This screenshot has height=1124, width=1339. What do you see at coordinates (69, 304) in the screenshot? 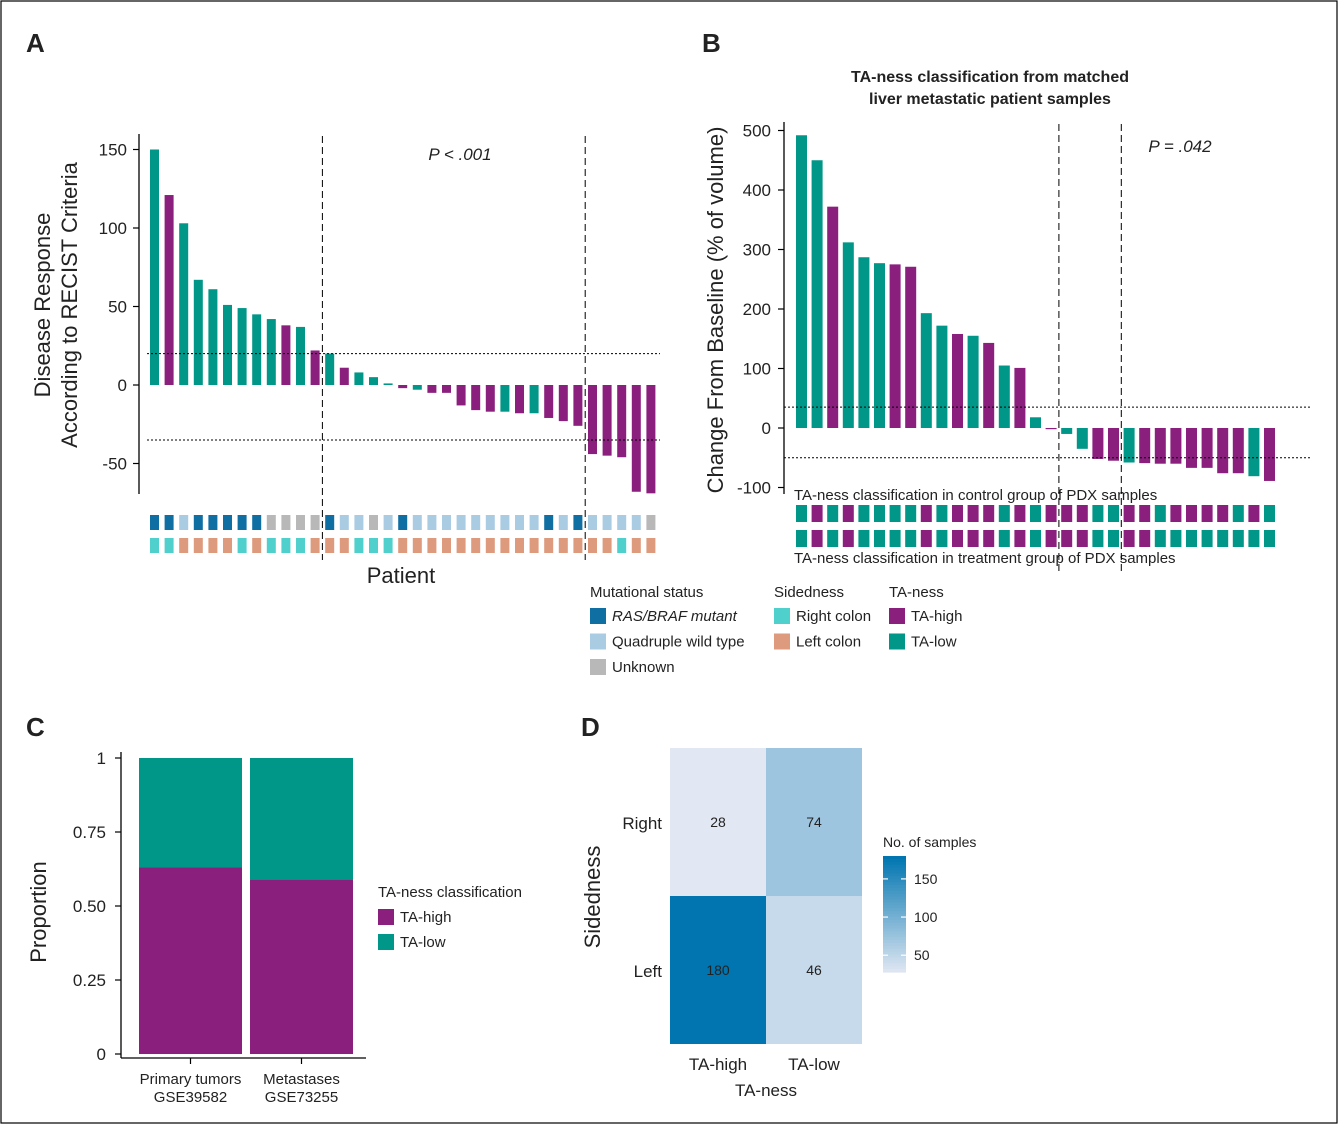
I see `panel-a-ylabel-line2: According to RECIST Criteria` at bounding box center [69, 304].